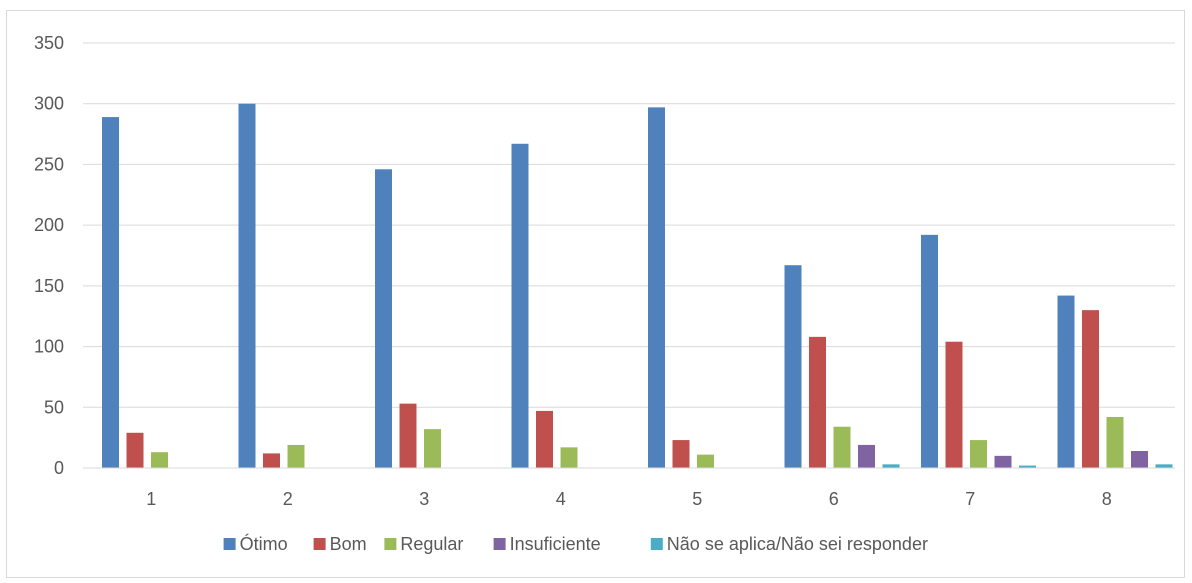 This screenshot has width=1192, height=583. What do you see at coordinates (555, 544) in the screenshot?
I see `legend-label: Insuficiente` at bounding box center [555, 544].